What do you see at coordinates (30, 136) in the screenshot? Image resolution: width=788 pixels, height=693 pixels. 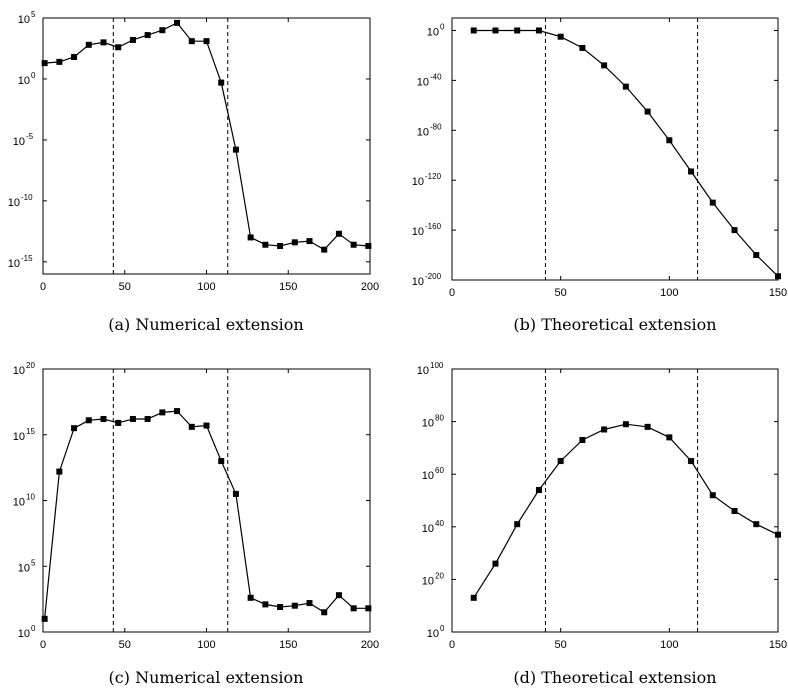 I see `y-tick-exponent: -5` at bounding box center [30, 136].